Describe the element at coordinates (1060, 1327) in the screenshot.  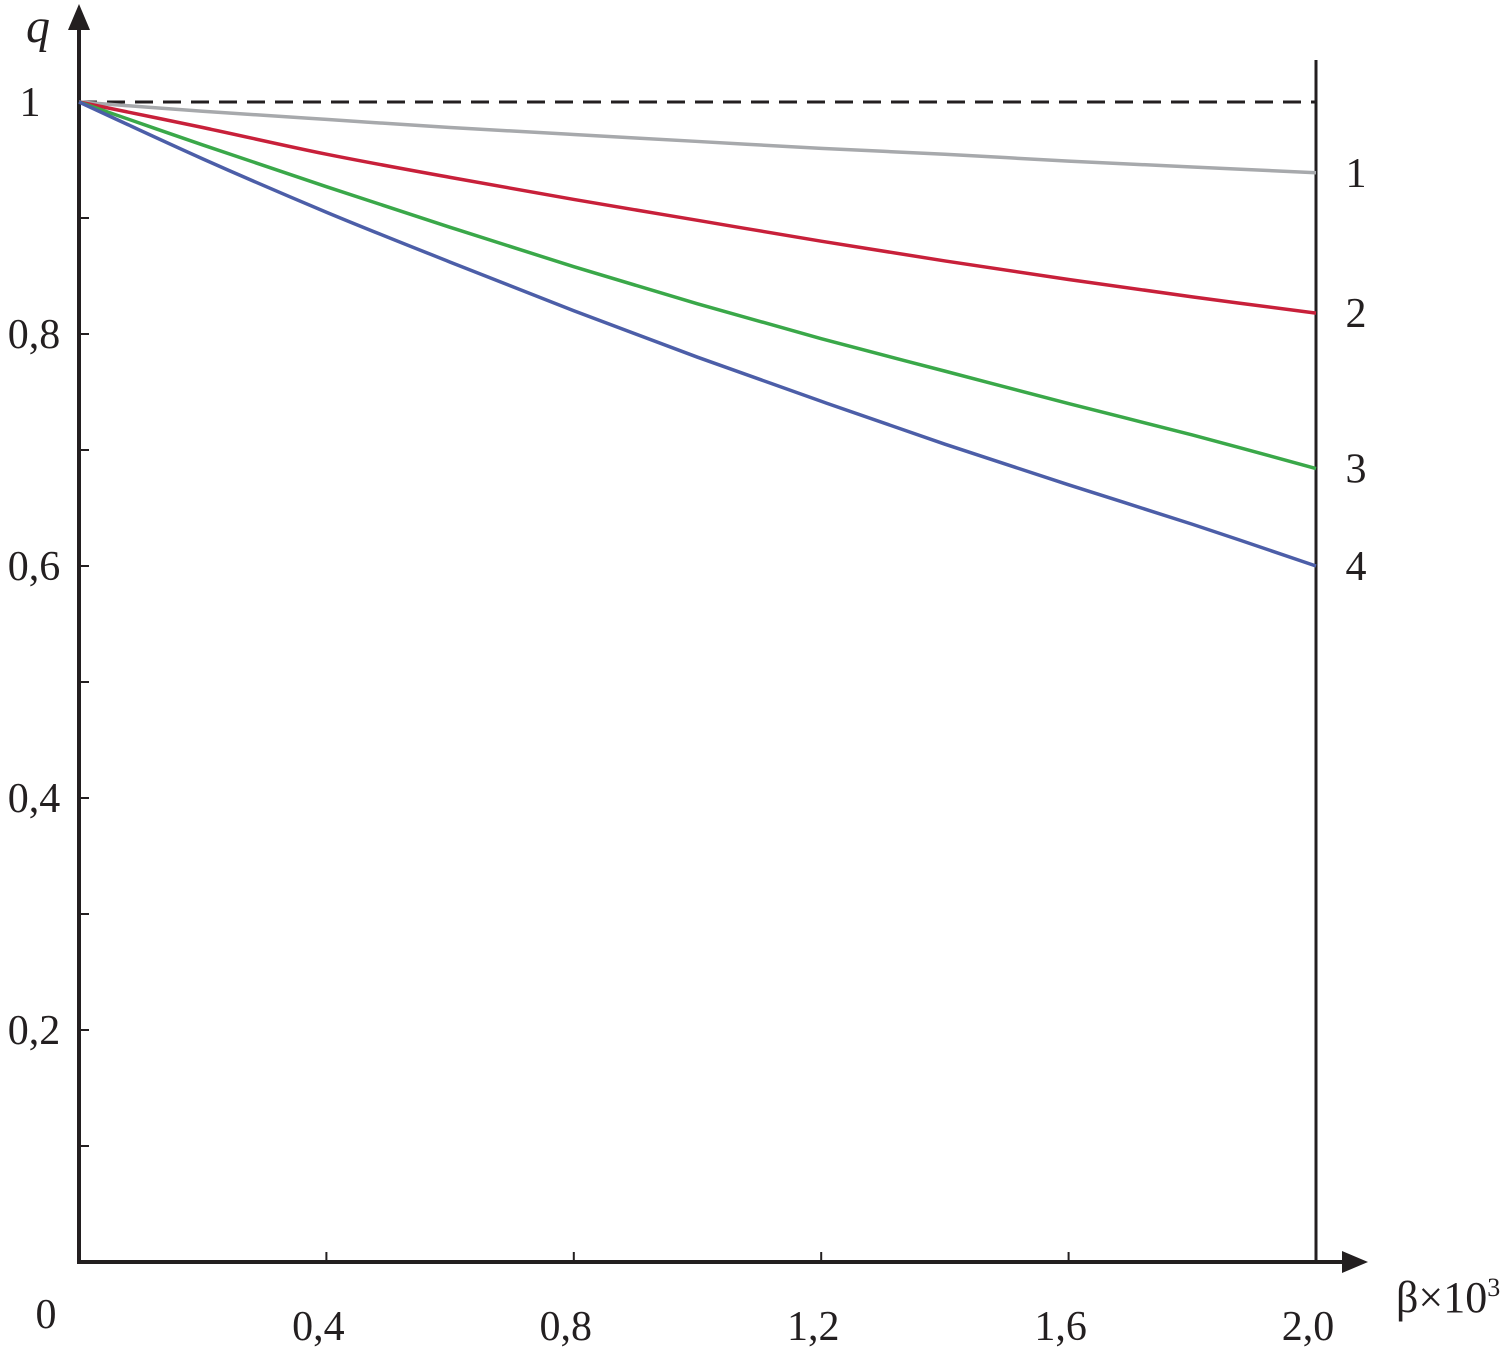
I see `x-tick-label: 1,6` at that location.